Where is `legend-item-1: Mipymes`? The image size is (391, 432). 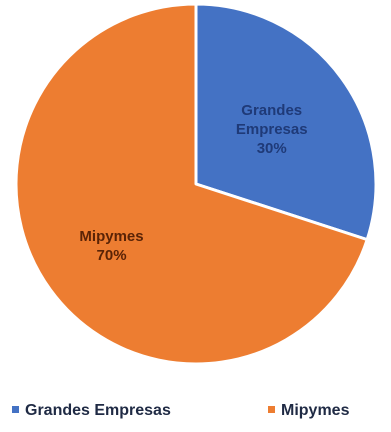 legend-item-1: Mipymes is located at coordinates (309, 410).